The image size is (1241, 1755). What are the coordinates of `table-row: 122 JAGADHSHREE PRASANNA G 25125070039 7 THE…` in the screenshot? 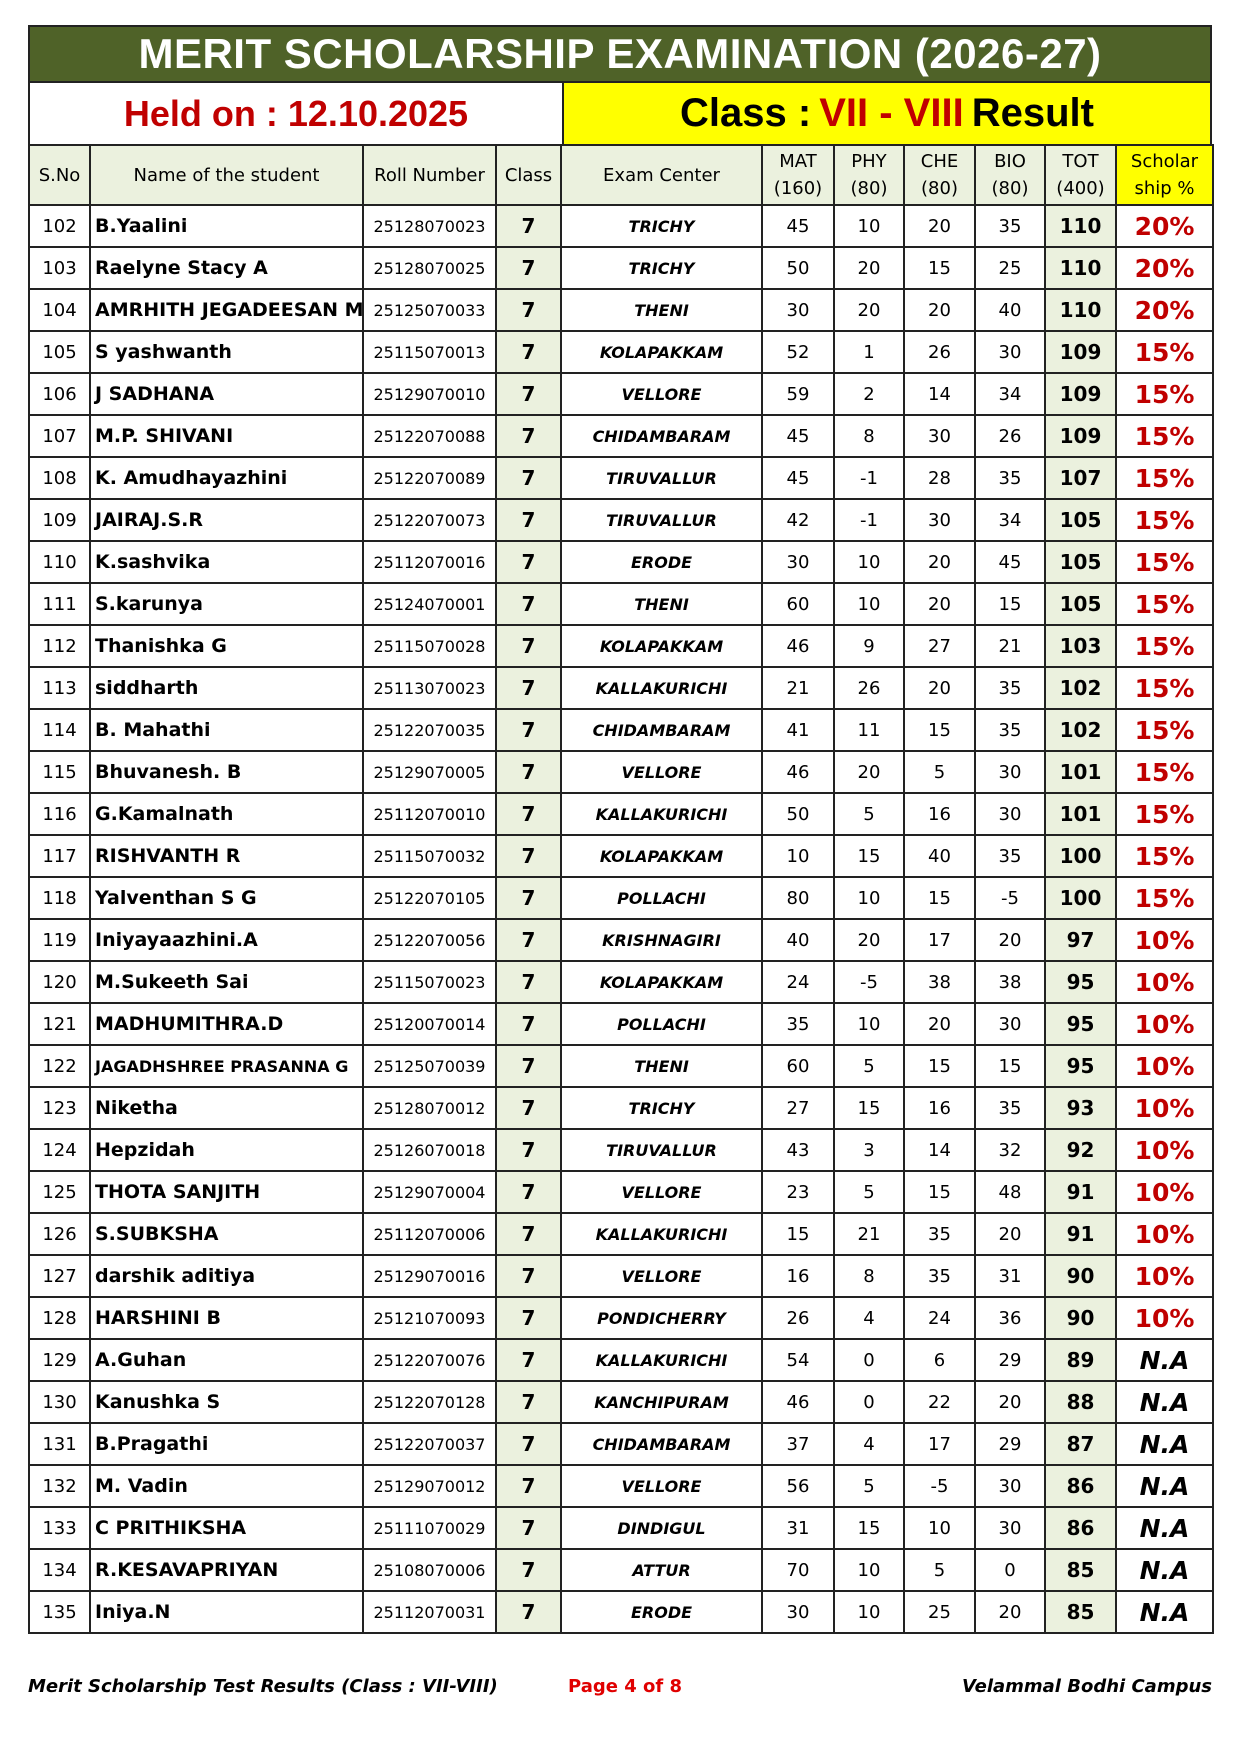 It's located at (621, 1066).